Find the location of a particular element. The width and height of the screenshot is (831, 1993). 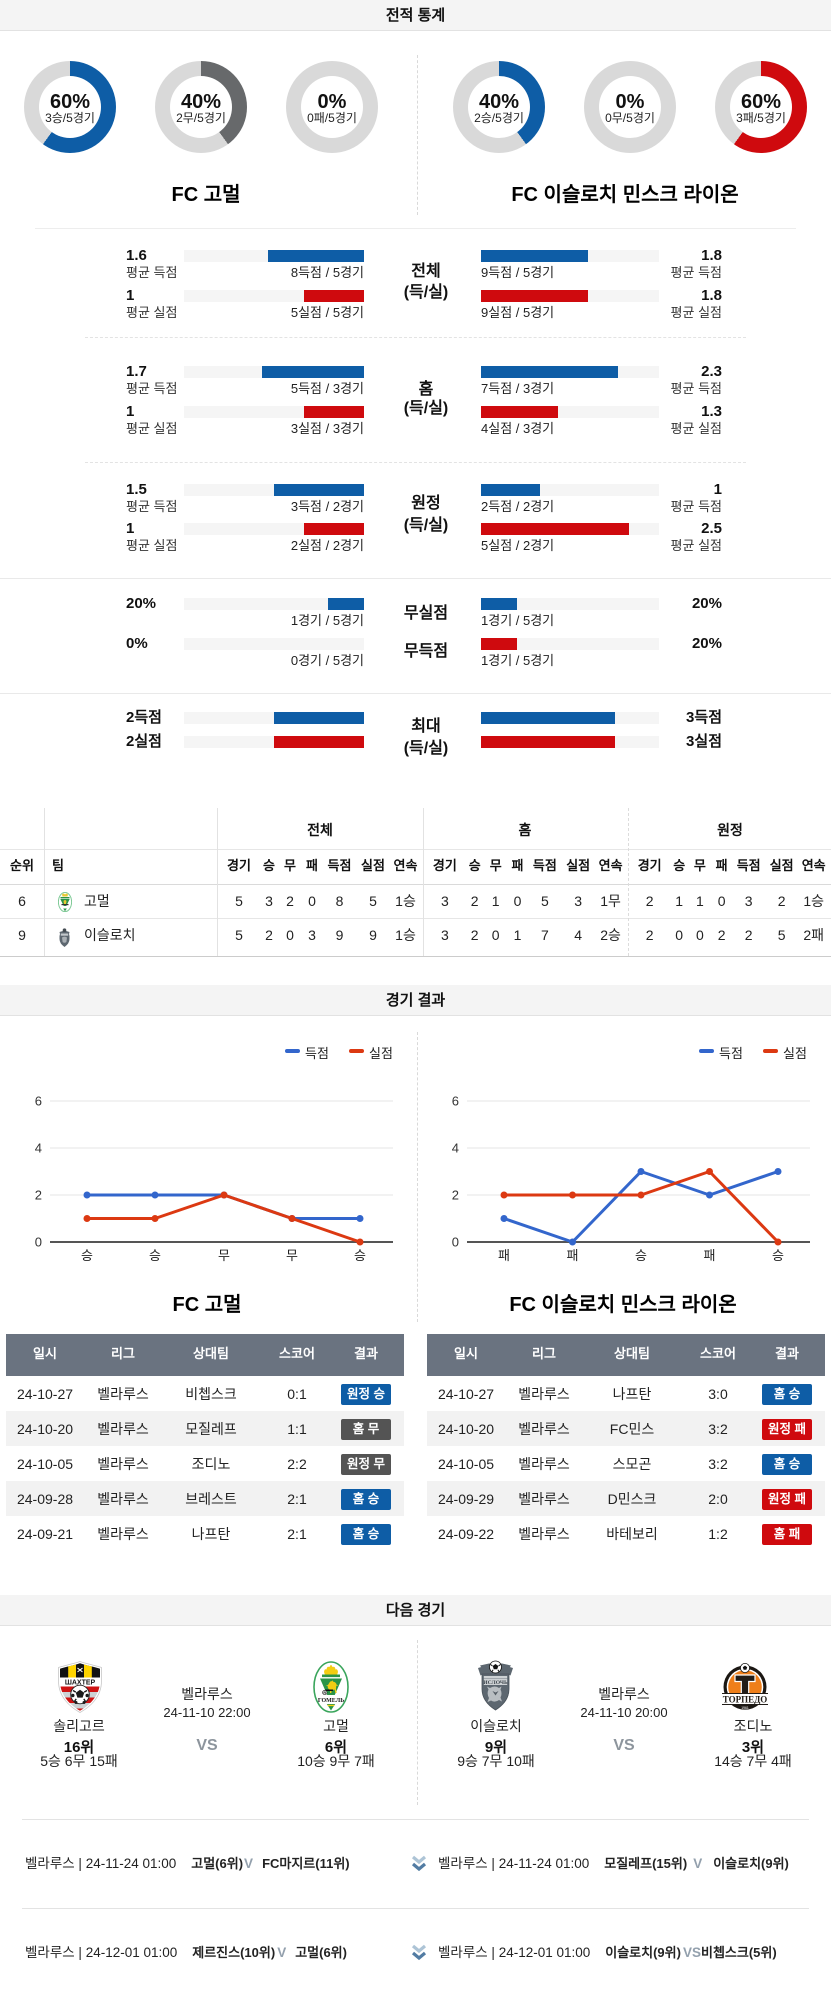

svg-text: ГОМЕЛЬ is located at coordinates (331, 1701).